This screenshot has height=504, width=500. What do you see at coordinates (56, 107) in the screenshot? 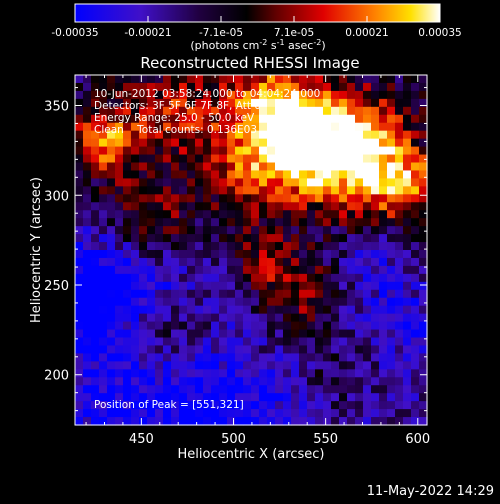
I see `y-tick-label: 350` at bounding box center [56, 107].